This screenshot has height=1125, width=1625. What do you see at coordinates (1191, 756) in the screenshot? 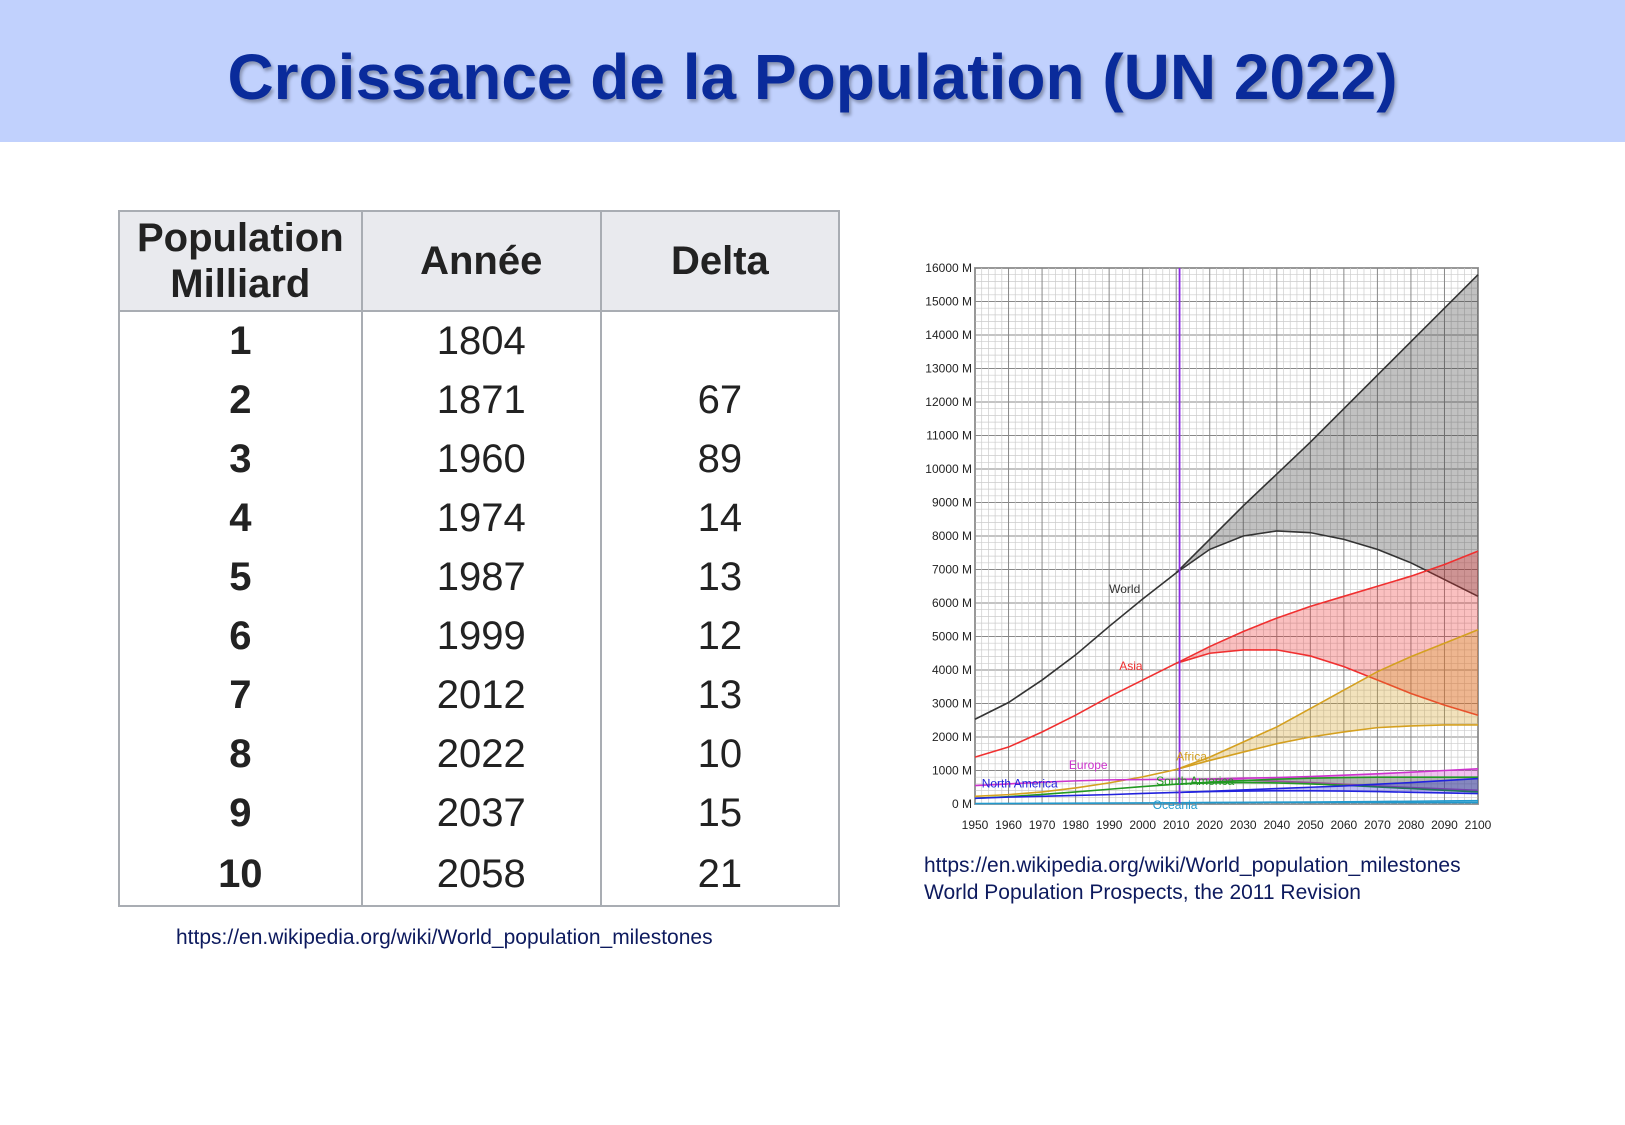
I see `series-label-africa: Africa` at bounding box center [1191, 756].